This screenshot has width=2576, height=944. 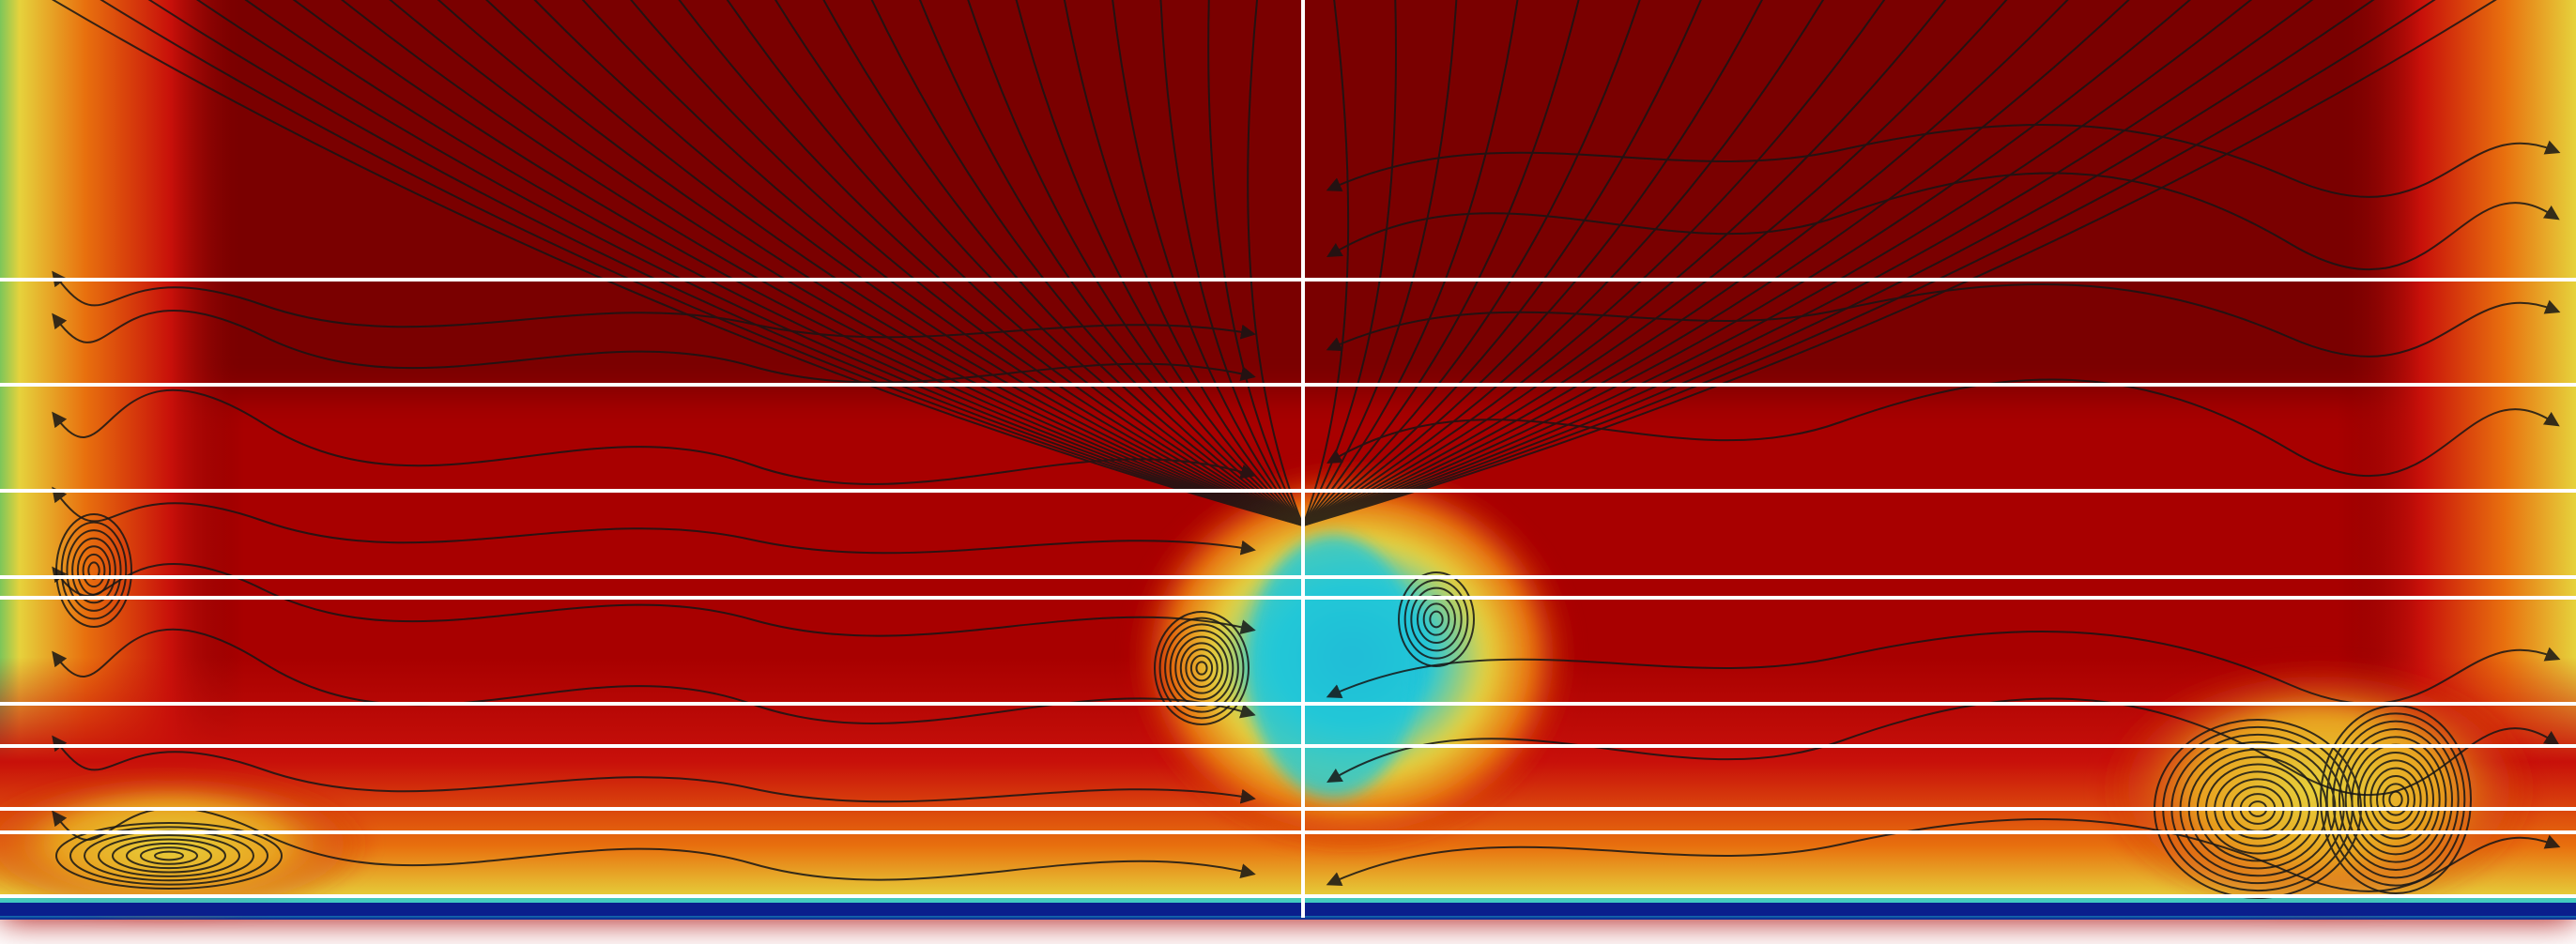 I want to click on bottom-right-vortex-b-ring, so click(x=2396, y=799).